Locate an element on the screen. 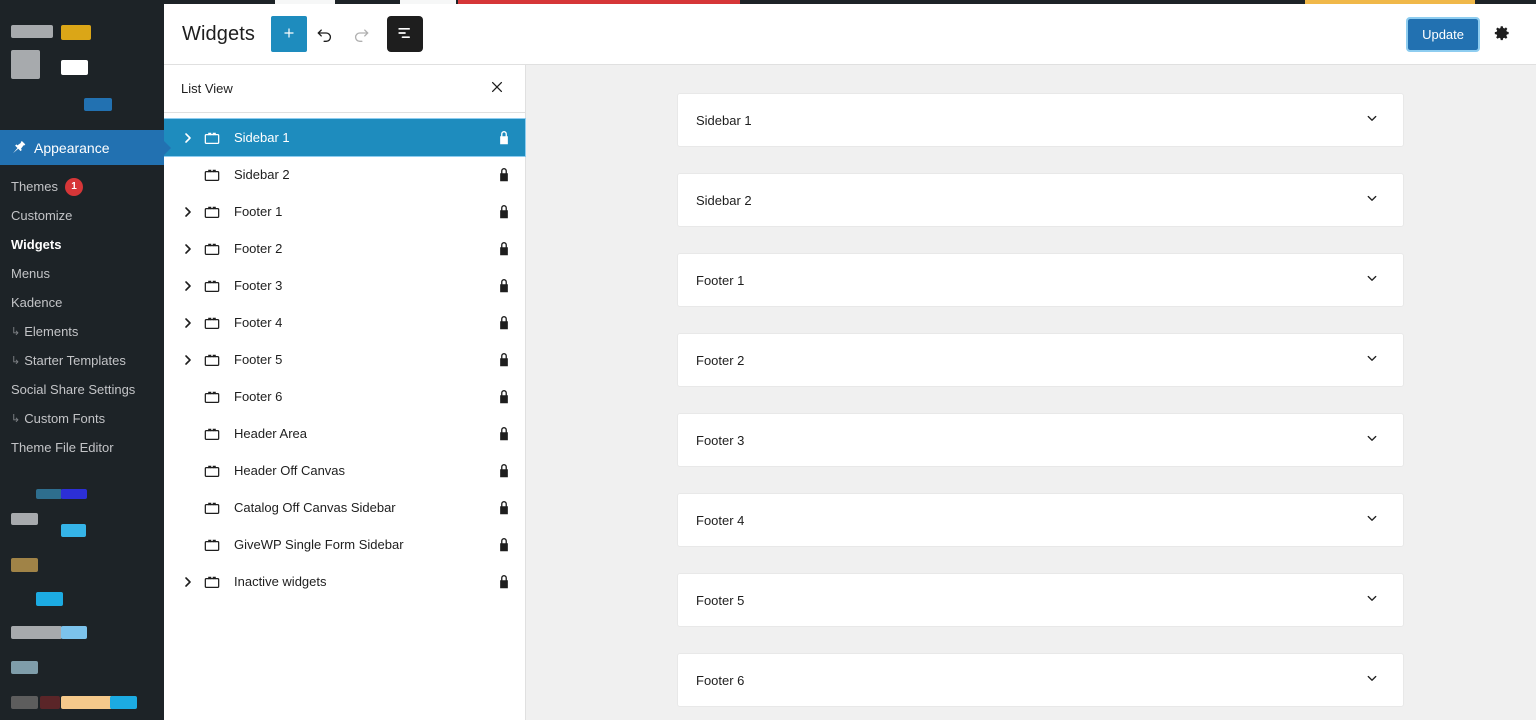 The image size is (1536, 720). widget-area-title: Sidebar 2 is located at coordinates (724, 200).